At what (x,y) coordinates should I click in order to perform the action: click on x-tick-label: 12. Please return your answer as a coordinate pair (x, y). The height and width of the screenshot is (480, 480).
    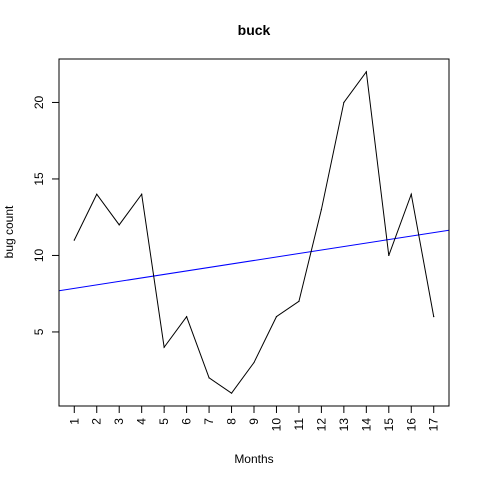
    Looking at the image, I should click on (321, 425).